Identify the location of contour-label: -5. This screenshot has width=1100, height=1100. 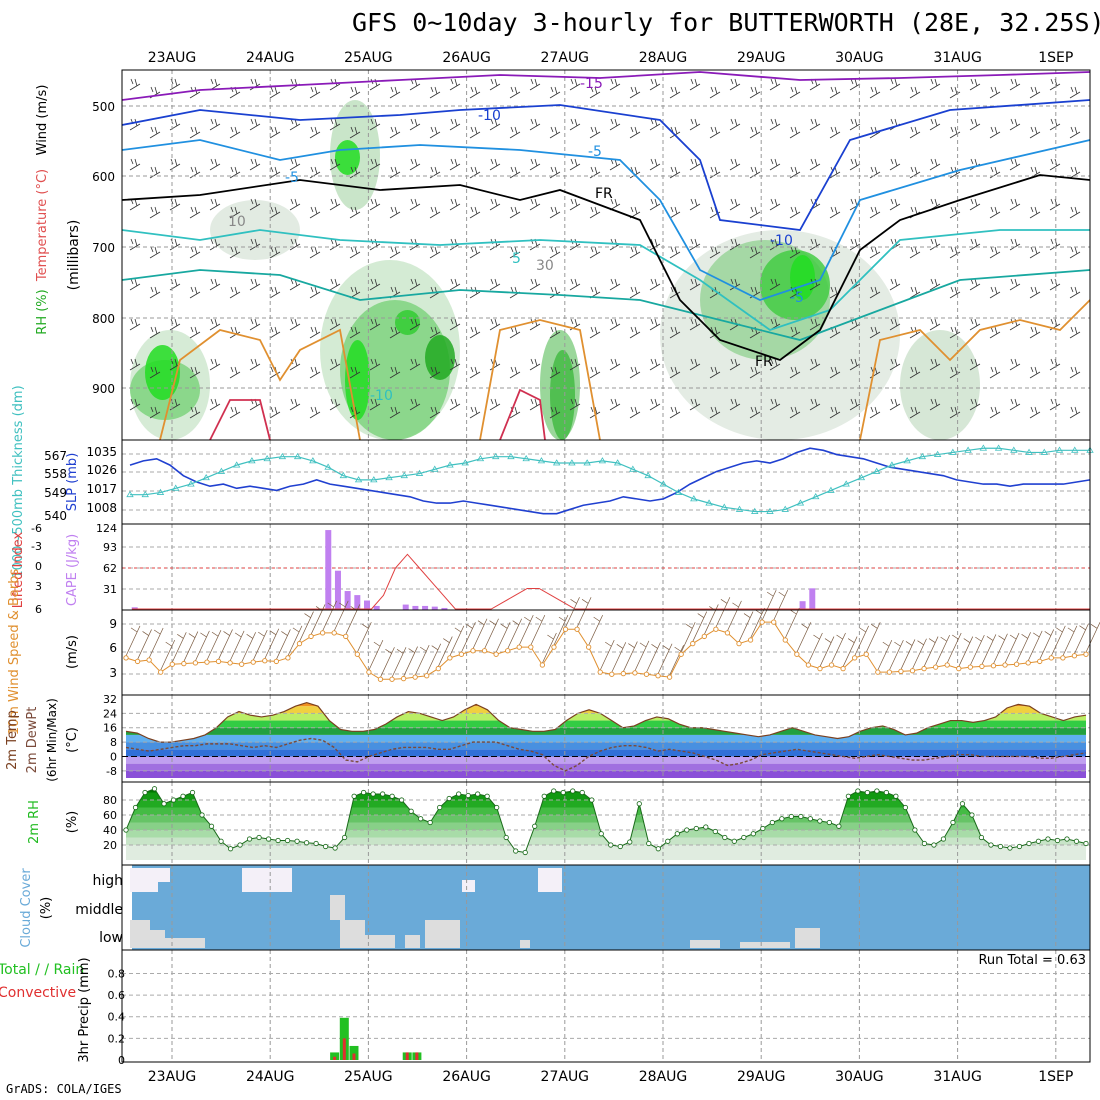
(292, 178).